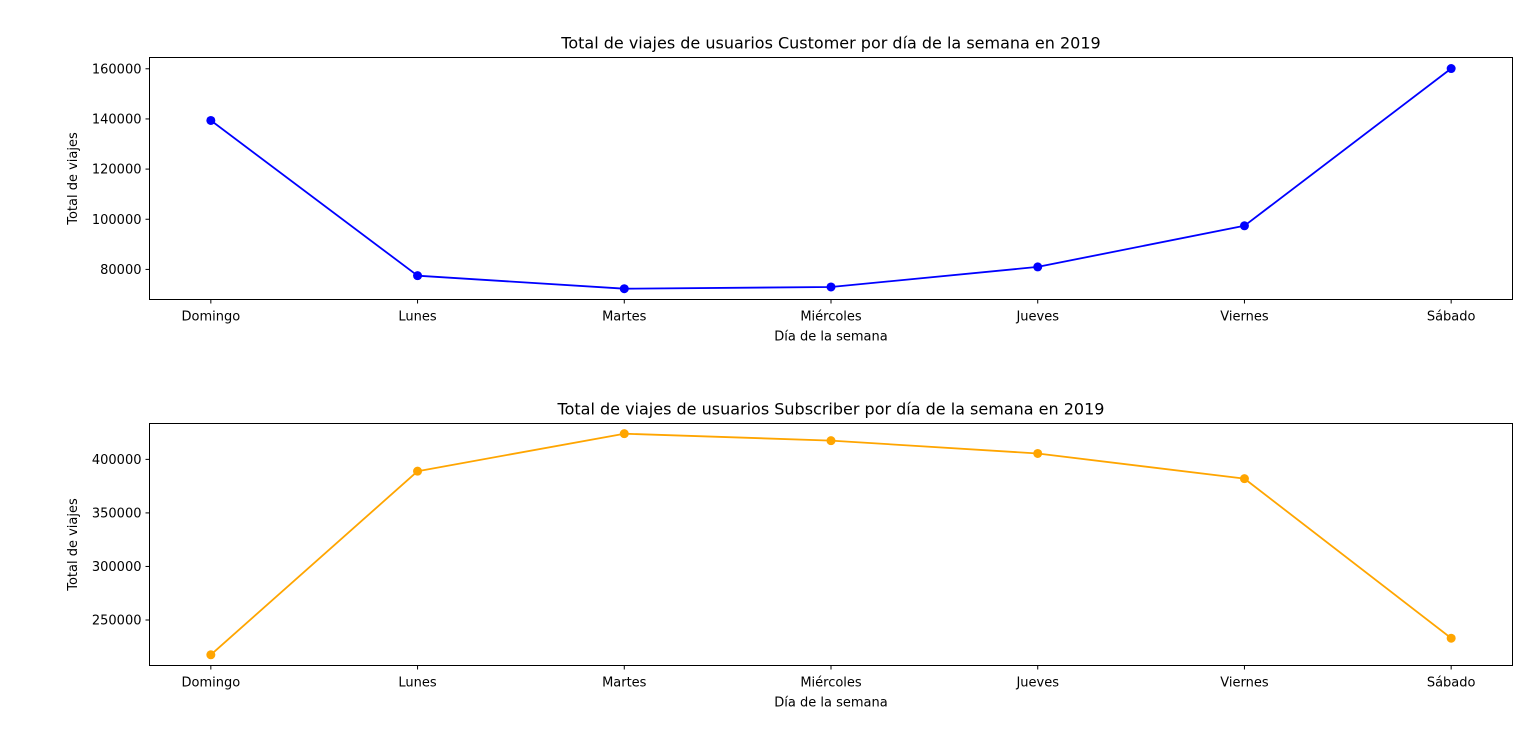  What do you see at coordinates (117, 620) in the screenshot?
I see `y-tick-label: 250000` at bounding box center [117, 620].